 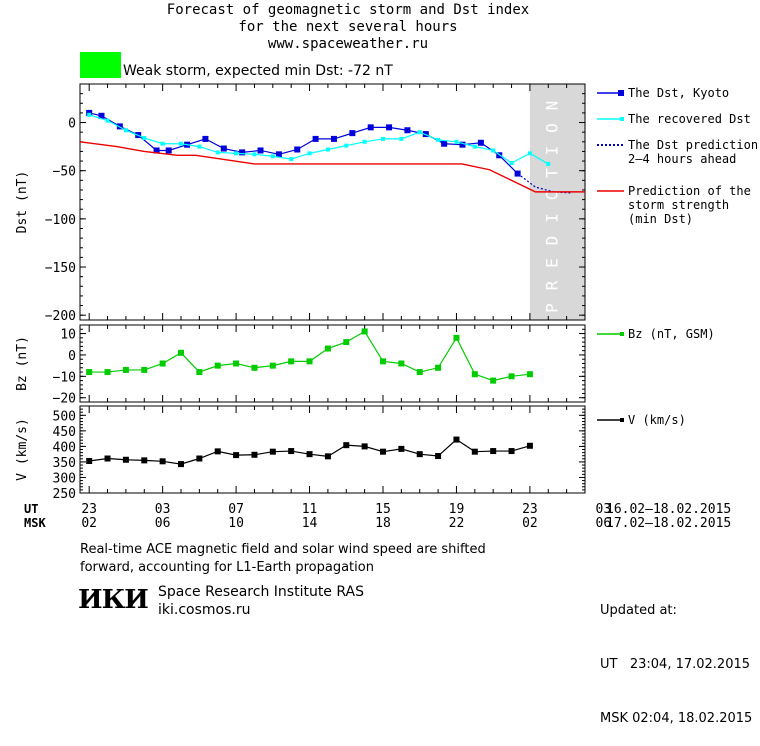 What do you see at coordinates (551, 285) in the screenshot?
I see `prediction-letter: R` at bounding box center [551, 285].